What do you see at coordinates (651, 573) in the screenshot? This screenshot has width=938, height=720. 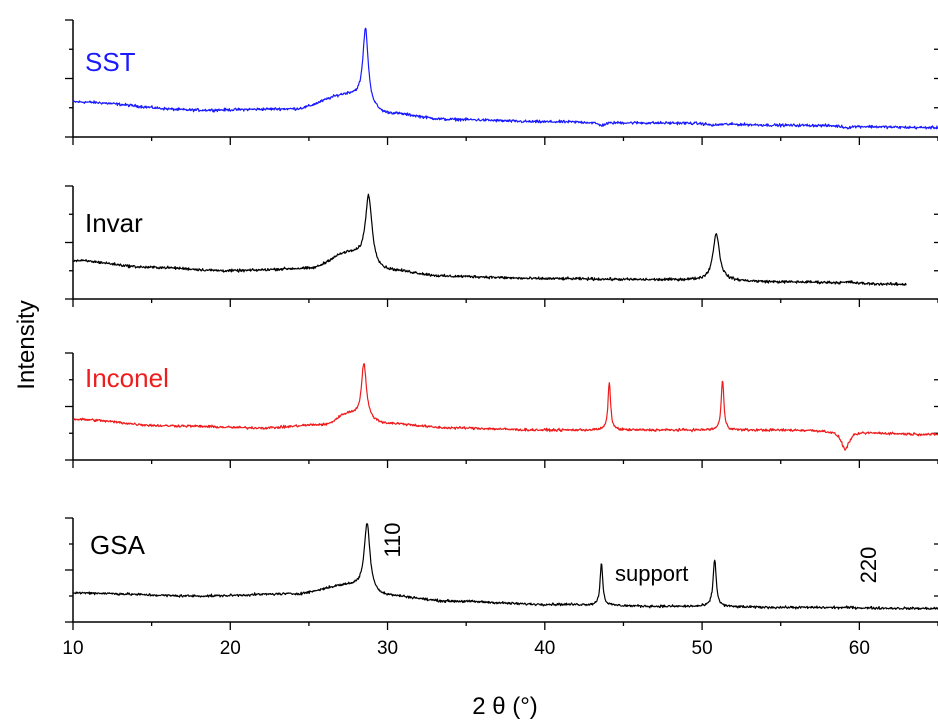 I see `annotation-support: support` at bounding box center [651, 573].